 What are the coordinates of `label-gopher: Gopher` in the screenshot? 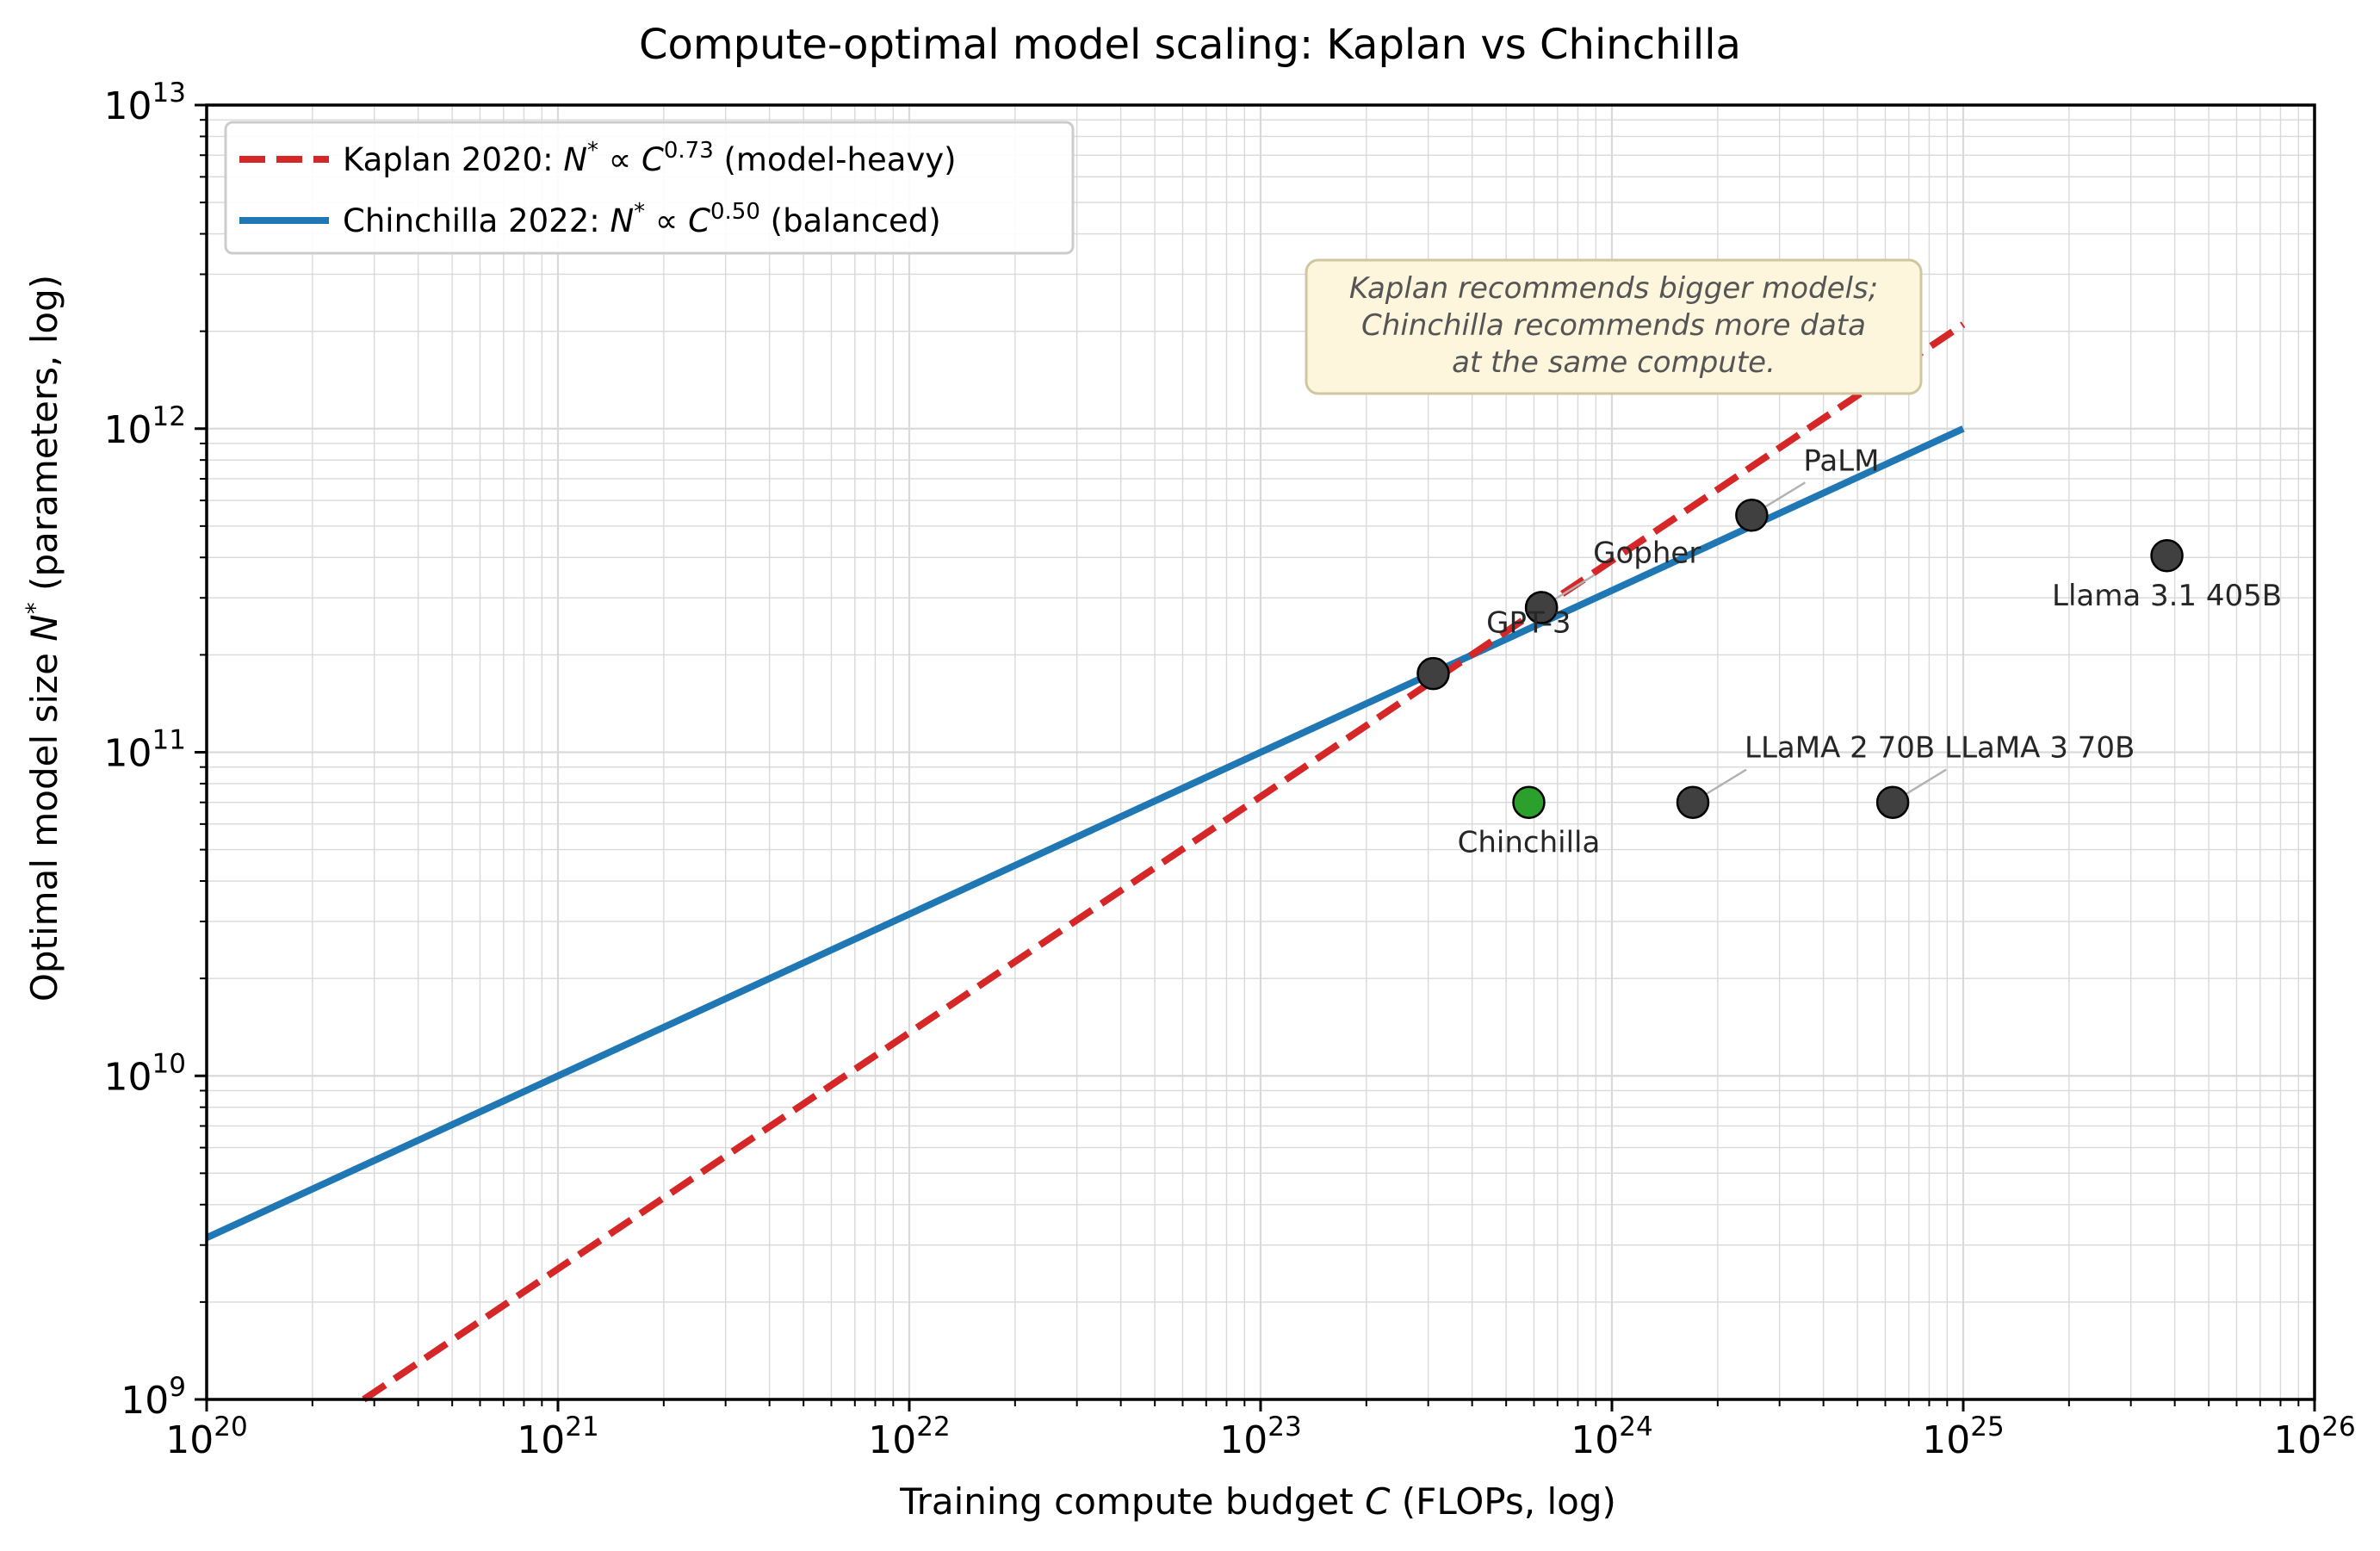 It's located at (1647, 553).